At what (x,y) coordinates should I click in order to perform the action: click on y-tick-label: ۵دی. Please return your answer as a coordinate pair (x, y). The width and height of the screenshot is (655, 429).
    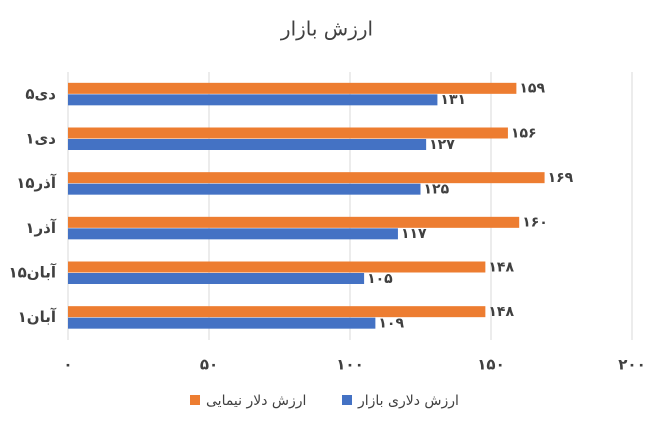
    Looking at the image, I should click on (40, 94).